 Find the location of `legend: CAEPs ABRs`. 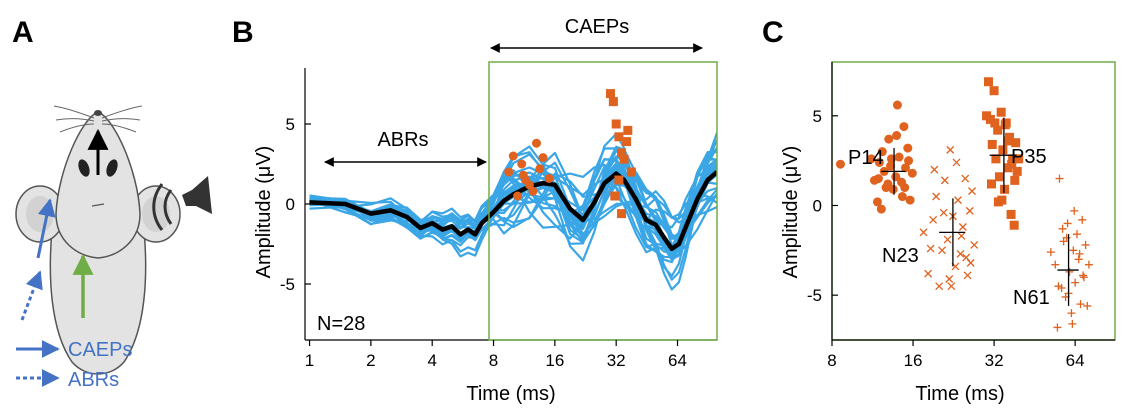

legend: CAEPs ABRs is located at coordinates (74, 365).